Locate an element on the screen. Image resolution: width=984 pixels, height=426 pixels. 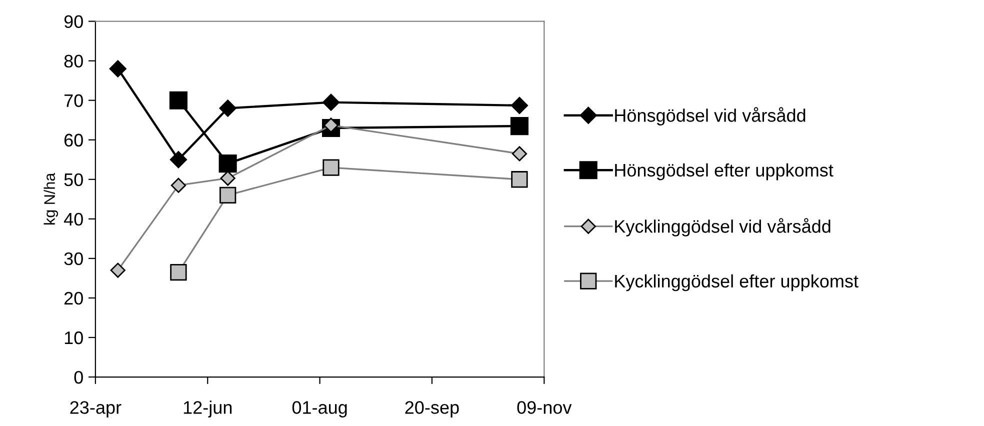
y-tick-label: 0 is located at coordinates (78, 377).